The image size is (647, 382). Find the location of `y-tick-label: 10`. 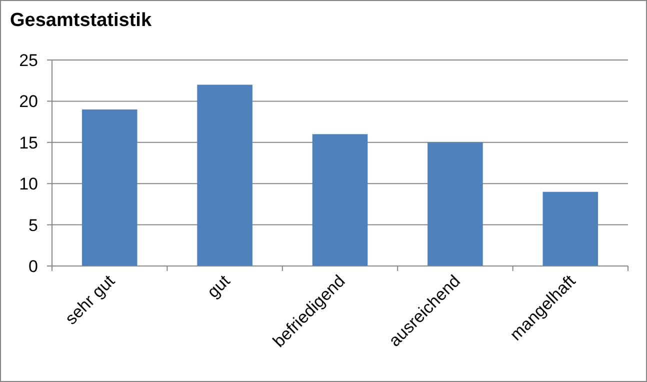

y-tick-label: 10 is located at coordinates (28, 184).